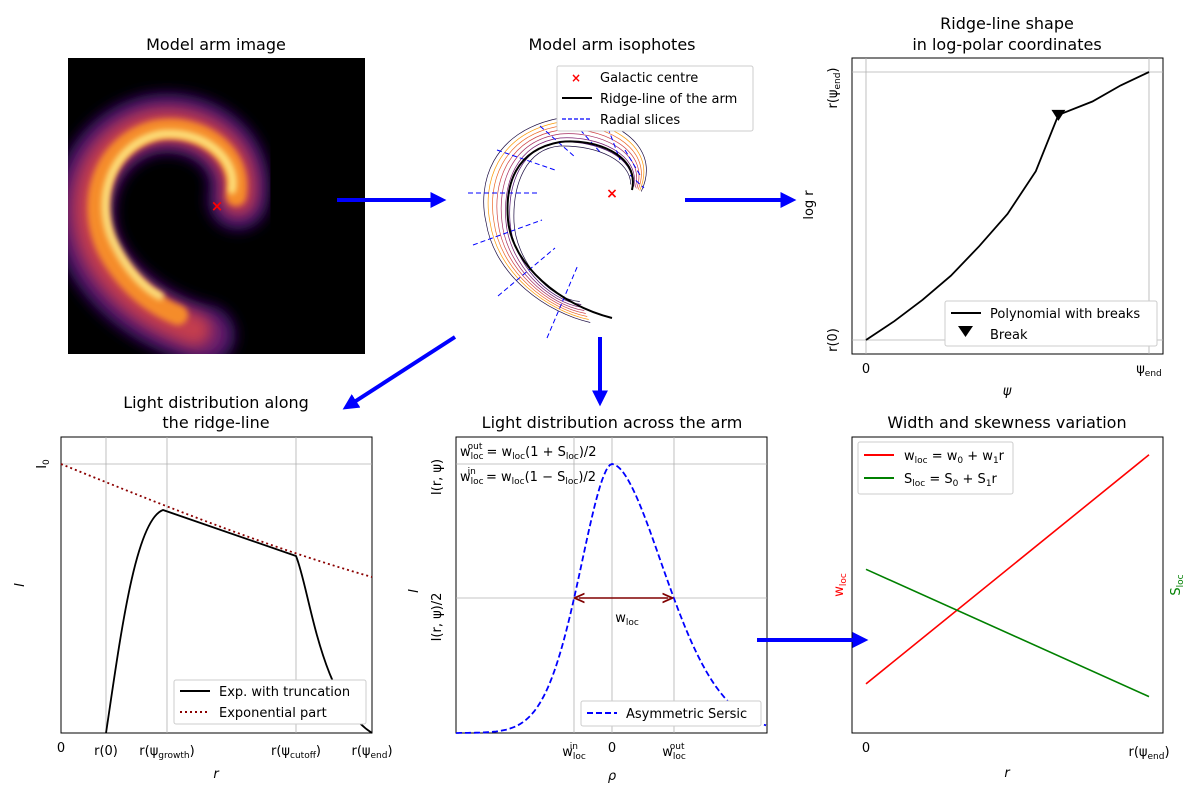 This screenshot has width=1200, height=800. I want to click on width-annotation: wloc, so click(627, 619).